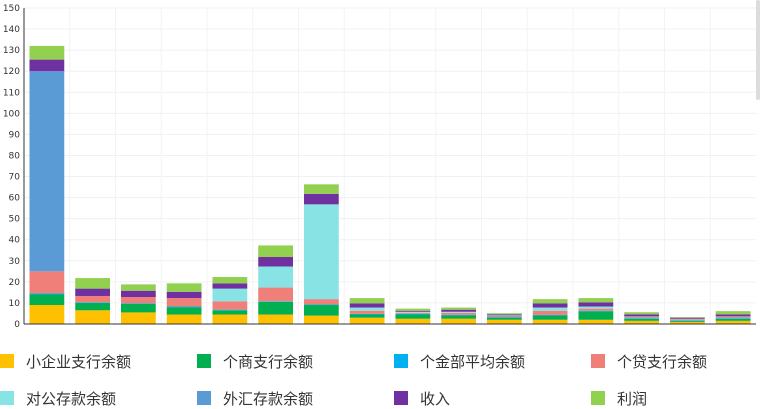 Image resolution: width=760 pixels, height=409 pixels. Describe the element at coordinates (459, 361) in the screenshot. I see `legend-item-2: 个金部平均余额` at that location.